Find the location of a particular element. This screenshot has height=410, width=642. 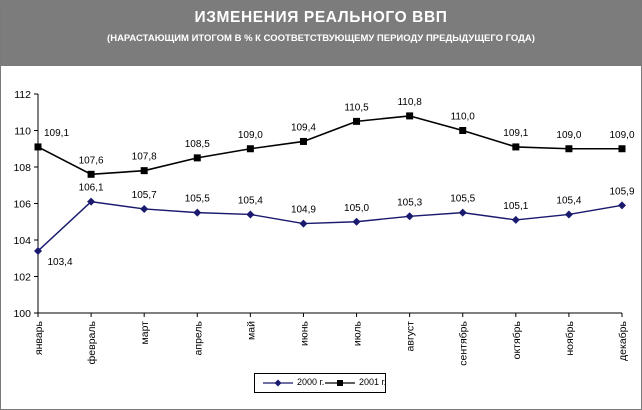

x-tick-label: май is located at coordinates (251, 330).